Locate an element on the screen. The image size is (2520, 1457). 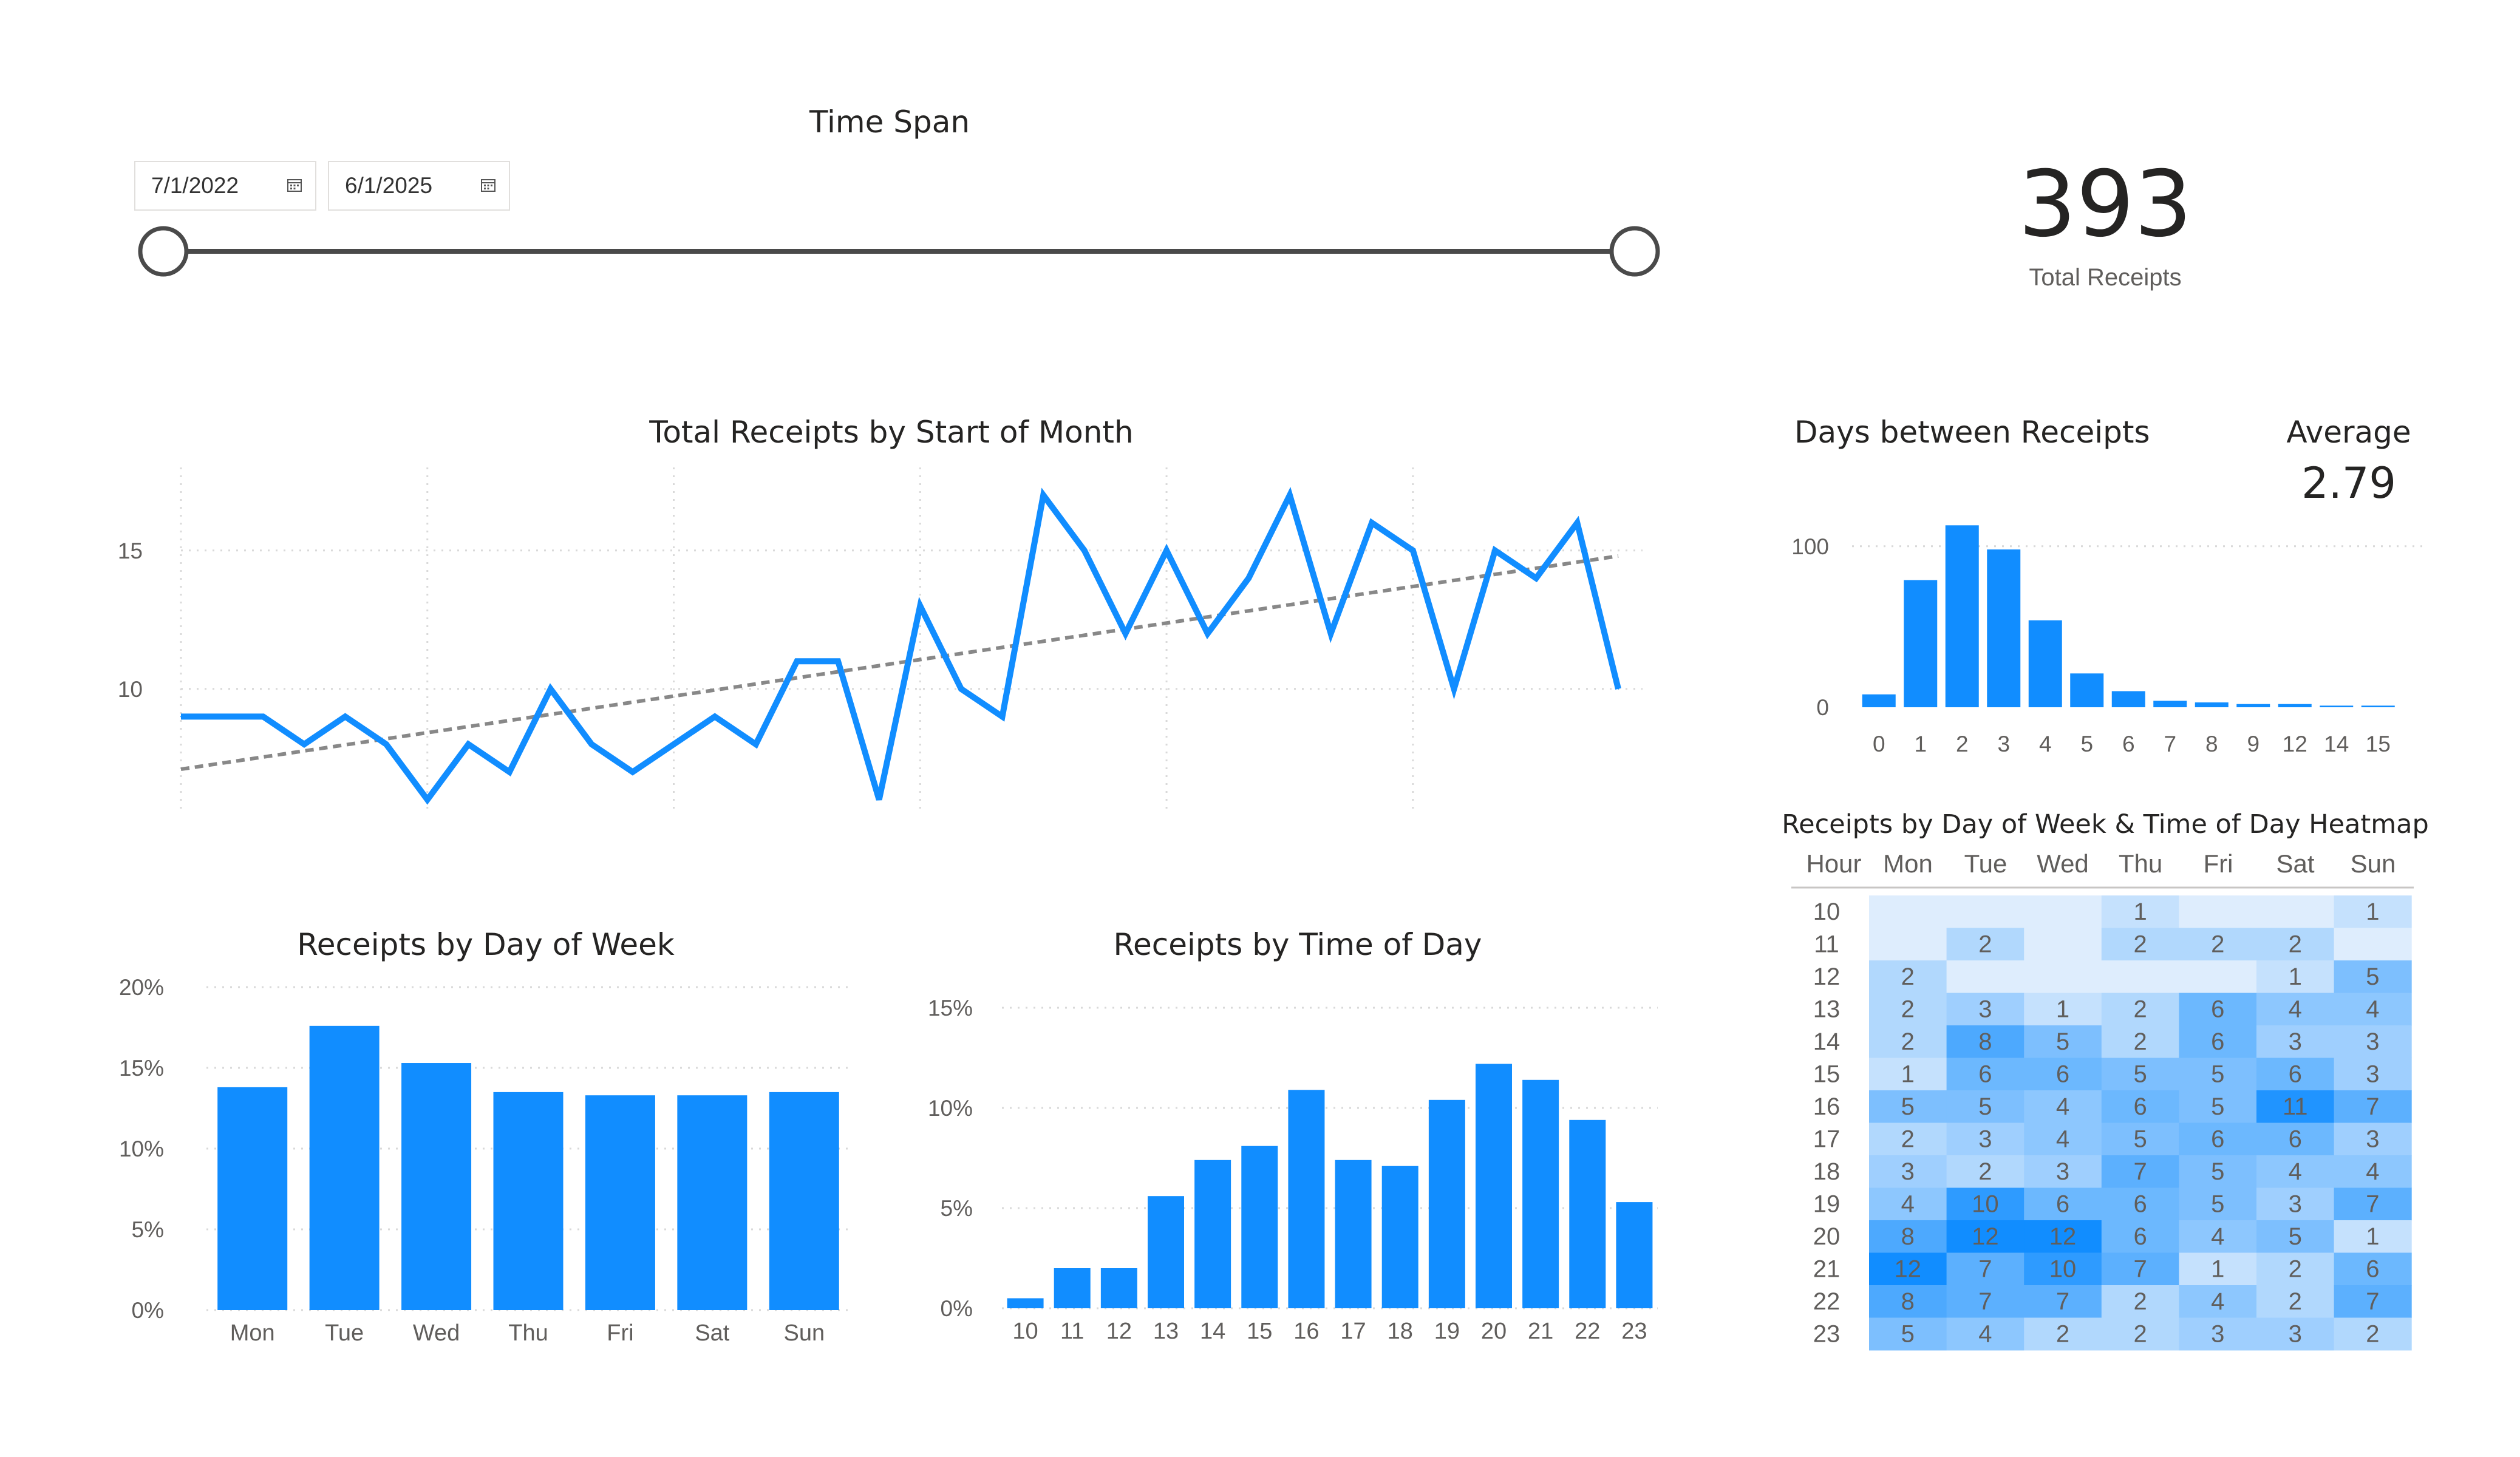
x-tick-label: 22 is located at coordinates (1587, 1331).